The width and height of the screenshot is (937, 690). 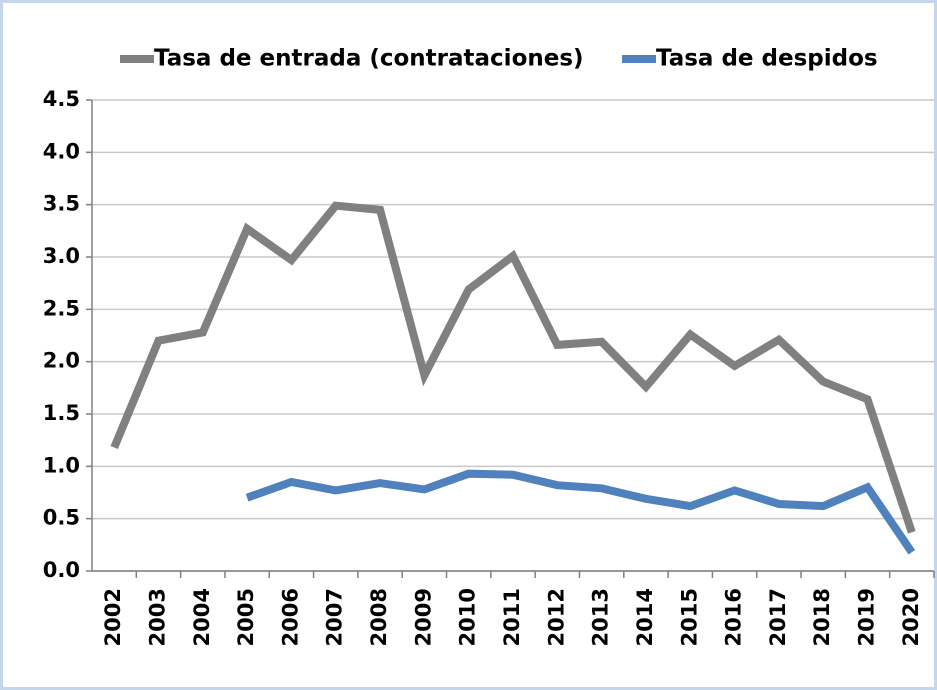 What do you see at coordinates (468, 617) in the screenshot?
I see `x-tick-label: 2010` at bounding box center [468, 617].